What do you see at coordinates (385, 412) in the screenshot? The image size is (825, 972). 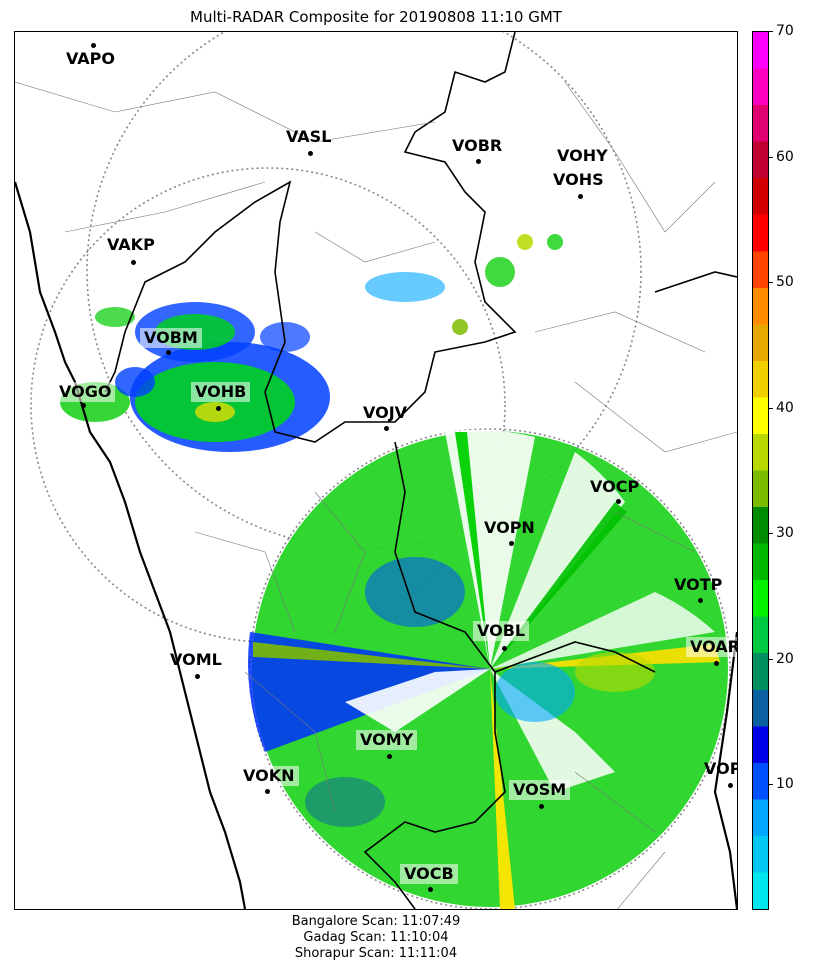 I see `station-label-vojv: VOJV` at bounding box center [385, 412].